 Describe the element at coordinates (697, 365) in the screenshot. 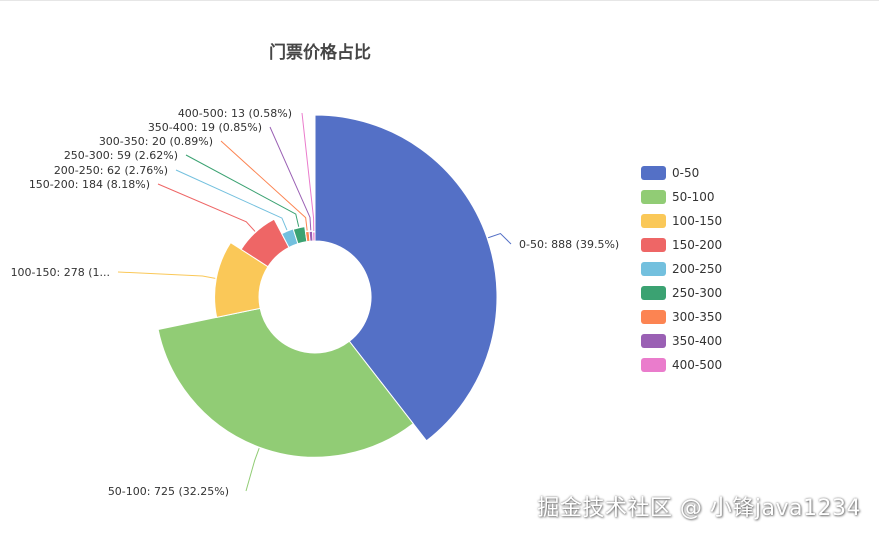

I see `legend-label: 400-500` at that location.